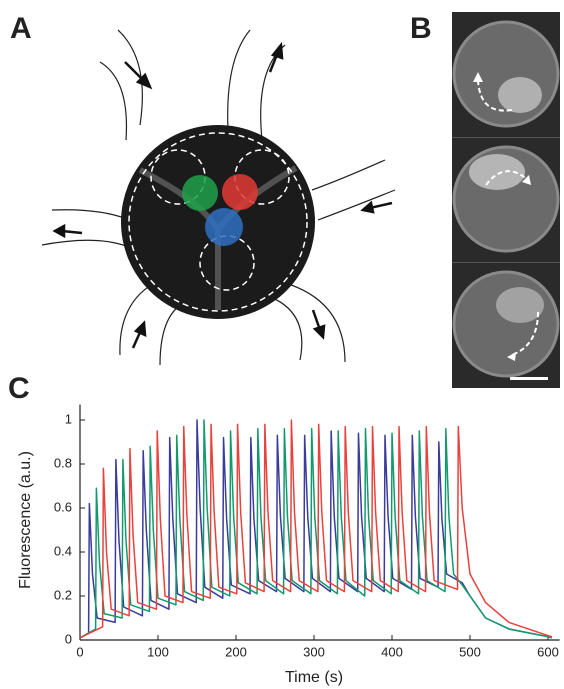 The image size is (564, 689). I want to click on y-tick-label: 0.2, so click(63, 594).